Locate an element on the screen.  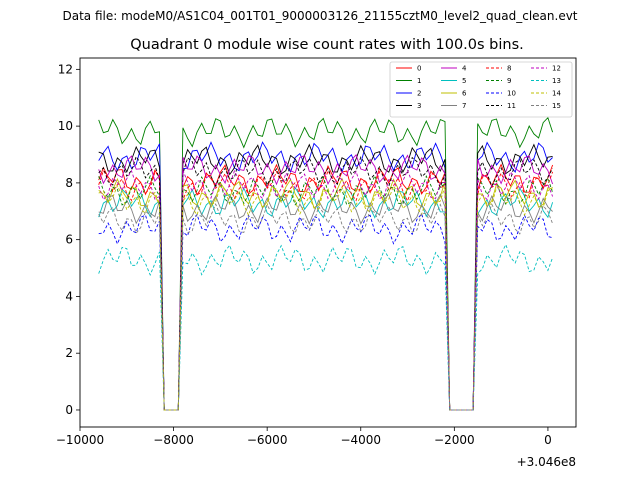
legend-label: 4 is located at coordinates (464, 69).